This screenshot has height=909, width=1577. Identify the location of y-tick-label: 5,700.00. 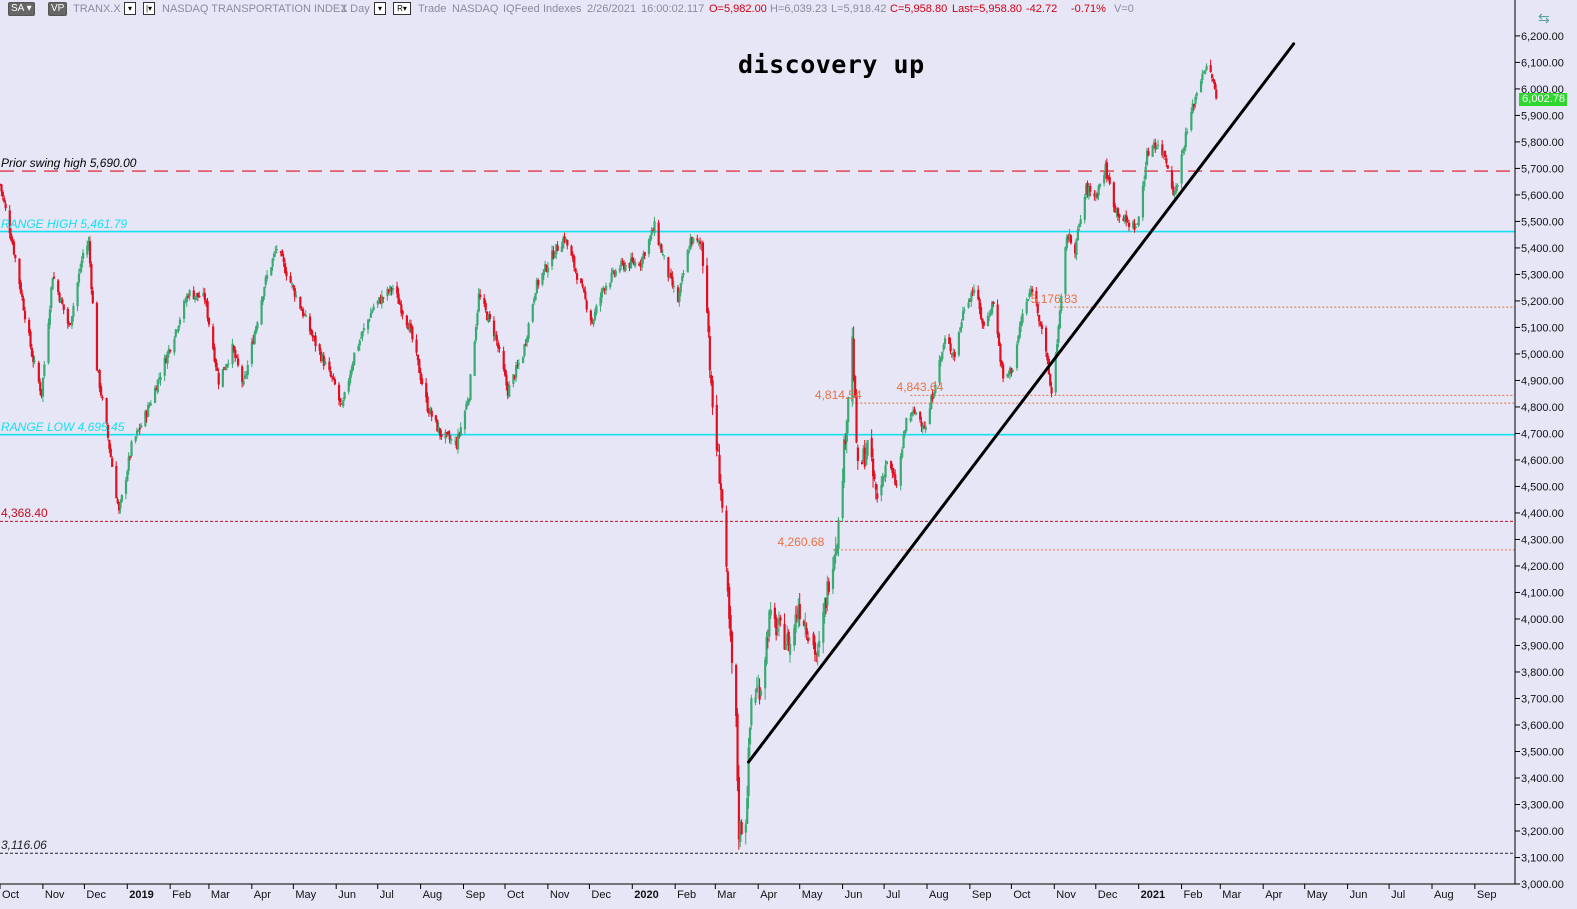
(1542, 169).